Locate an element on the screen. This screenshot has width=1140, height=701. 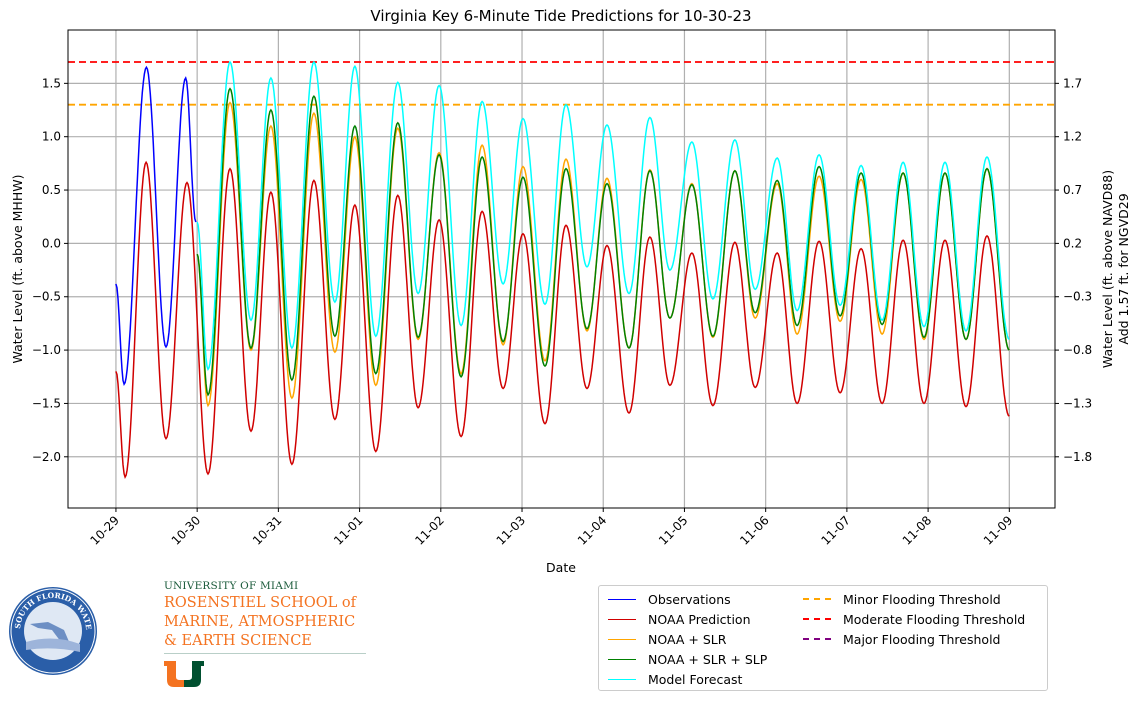
x-tick-label: 11-05 is located at coordinates (673, 530).